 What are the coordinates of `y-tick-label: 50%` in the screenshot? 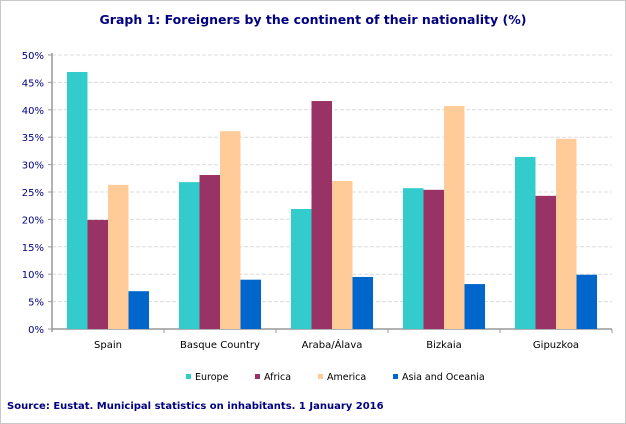 It's located at (33, 56).